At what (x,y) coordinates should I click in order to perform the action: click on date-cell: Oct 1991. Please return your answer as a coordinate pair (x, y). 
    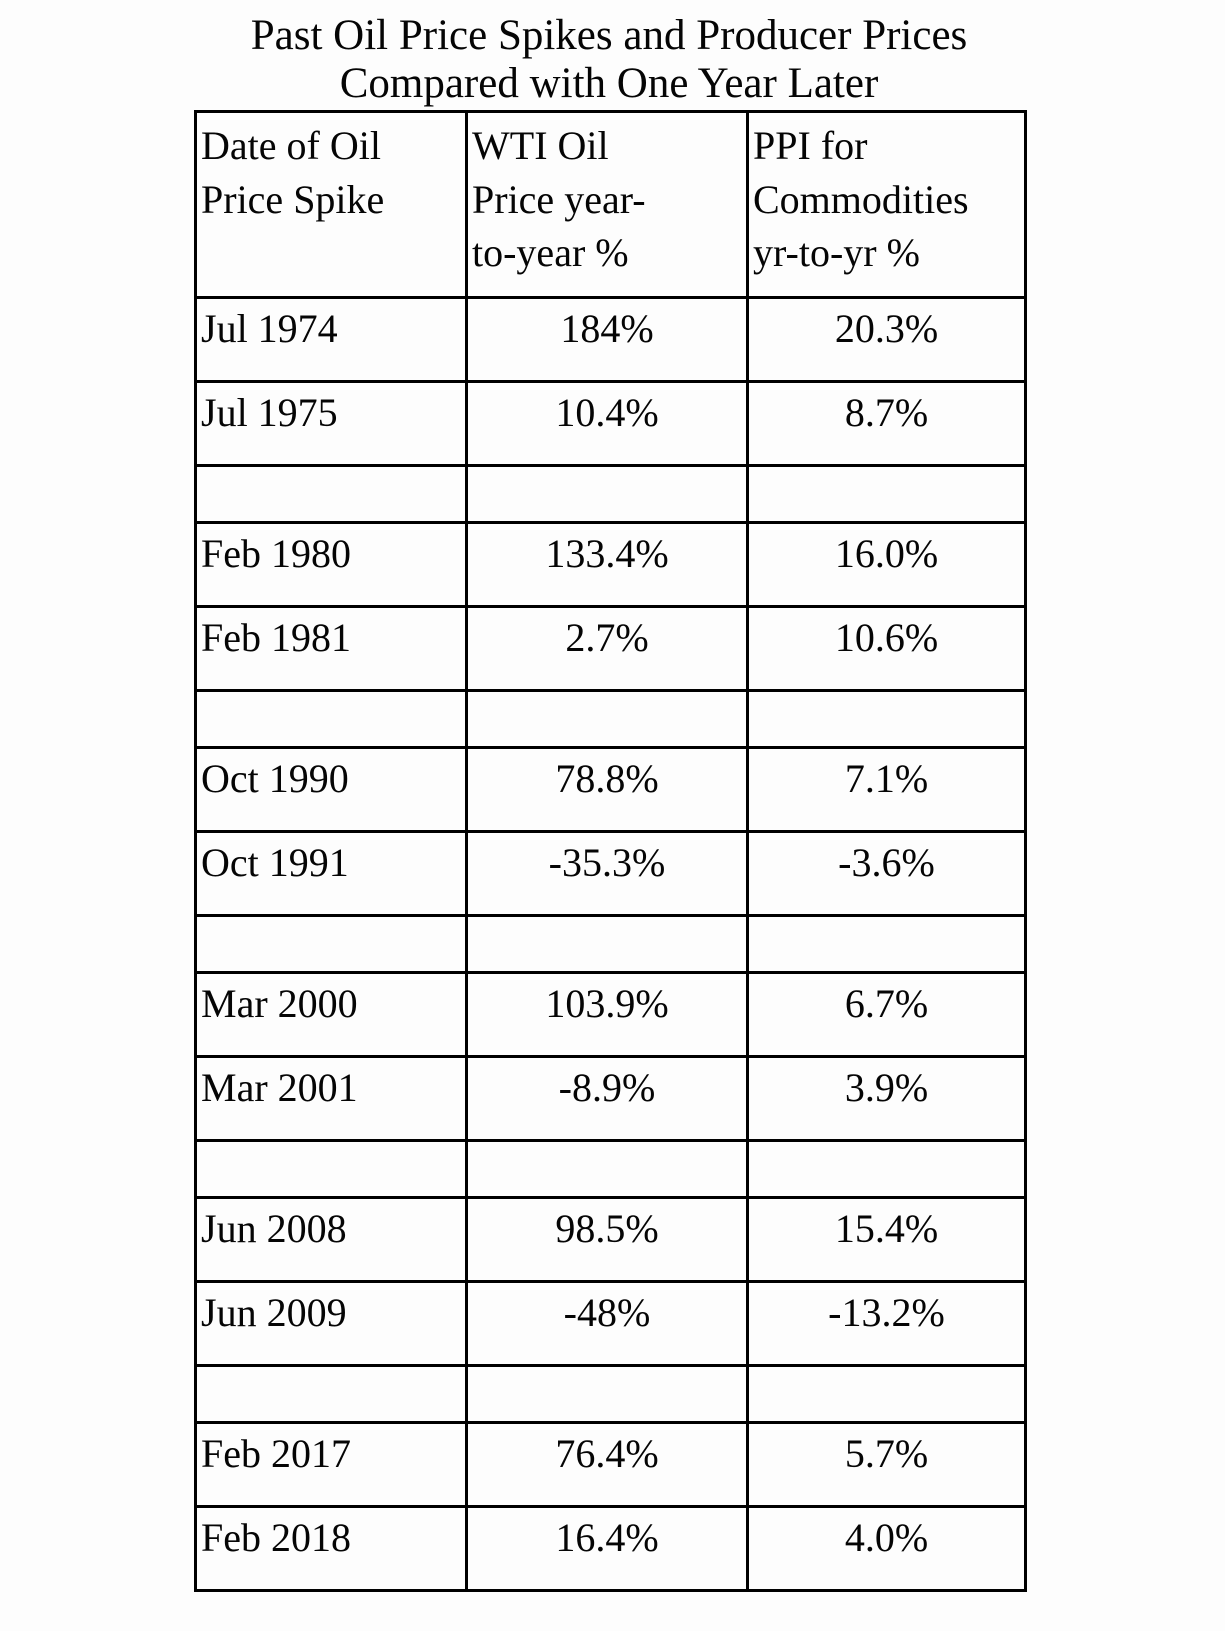
    Looking at the image, I should click on (331, 874).